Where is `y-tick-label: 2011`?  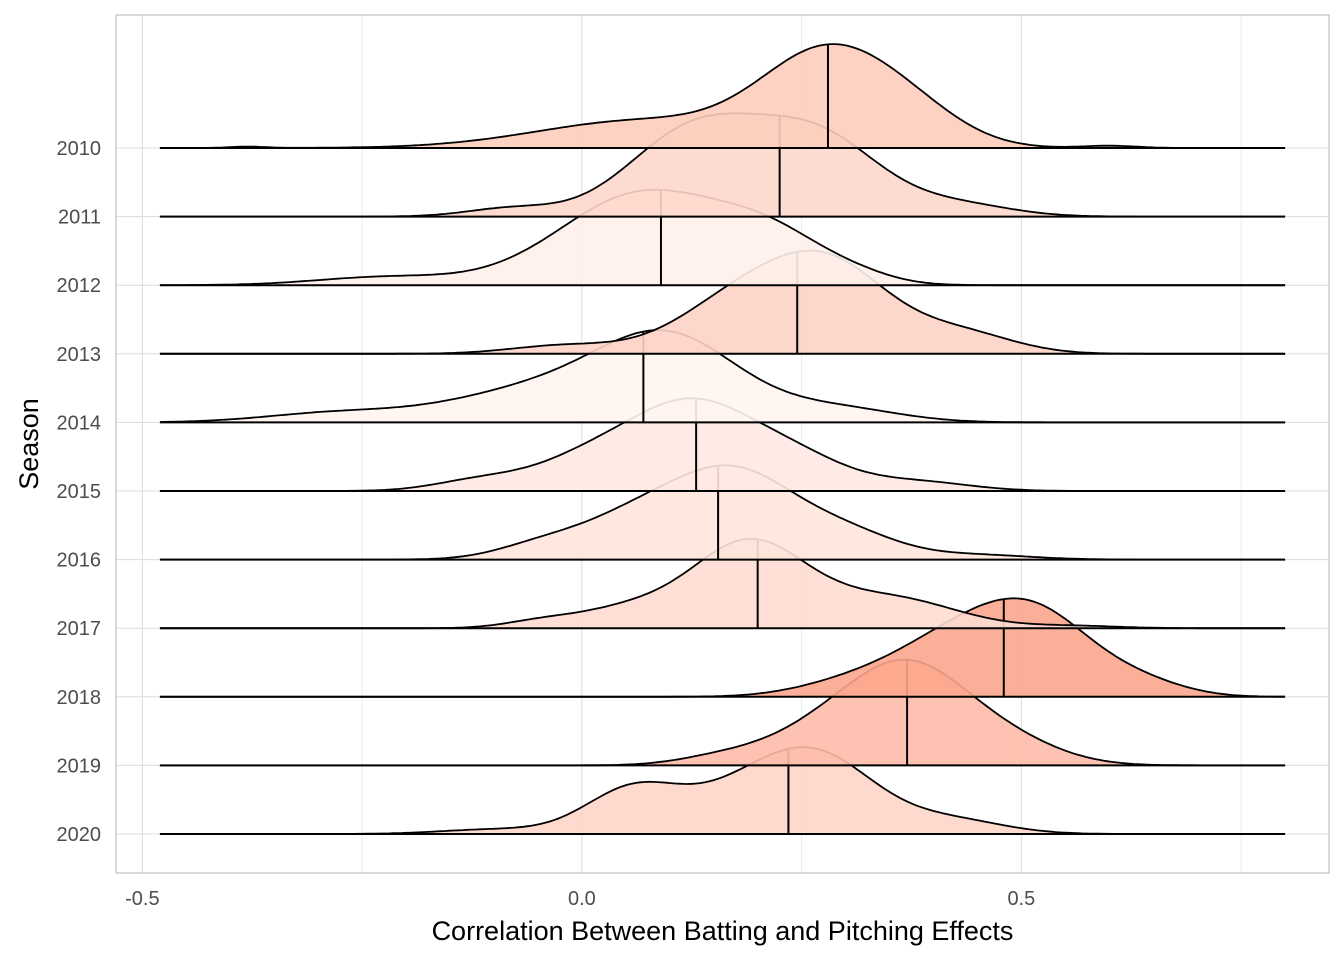 y-tick-label: 2011 is located at coordinates (79, 218).